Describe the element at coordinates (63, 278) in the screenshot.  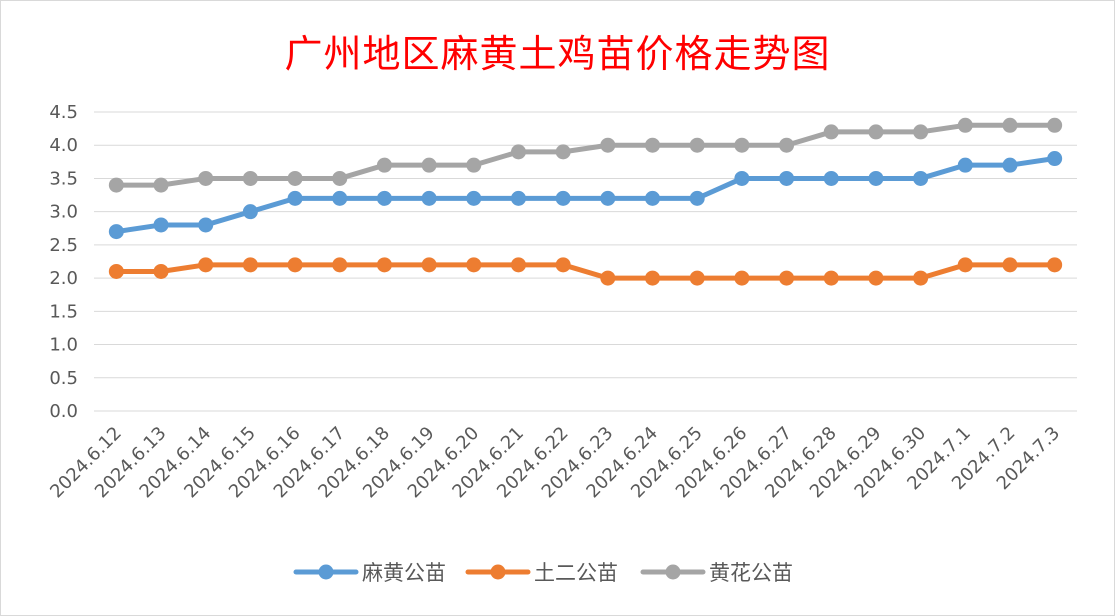
I see `y-tick-label: 2.0` at that location.